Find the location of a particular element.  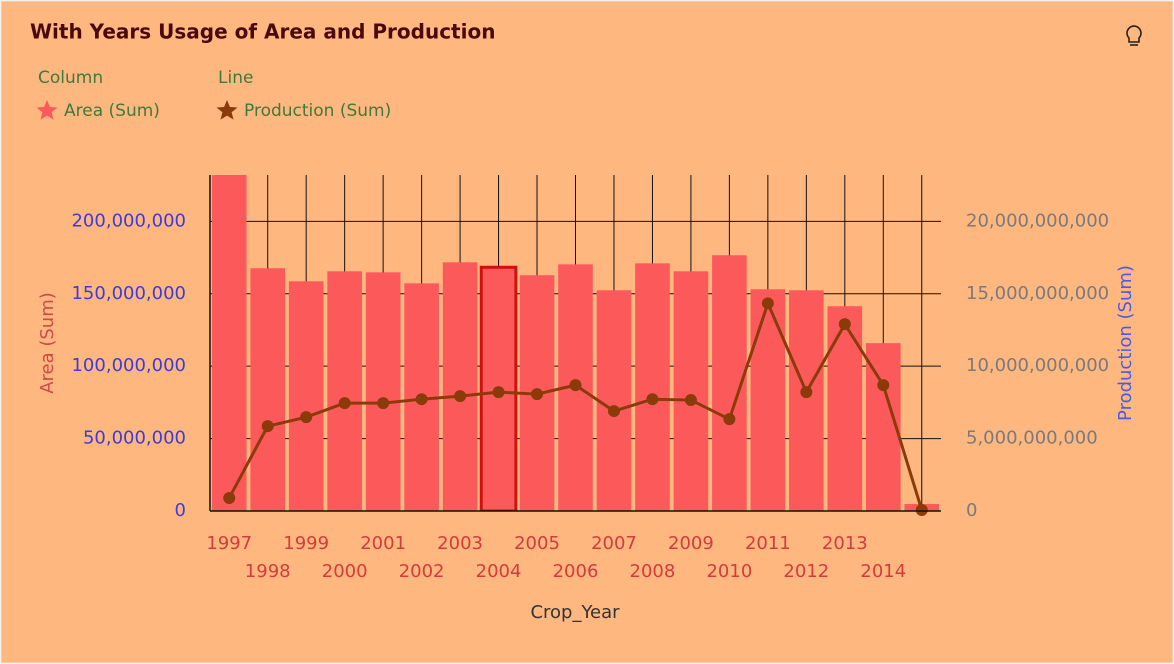

legend-label: Area (Sum) is located at coordinates (112, 111).